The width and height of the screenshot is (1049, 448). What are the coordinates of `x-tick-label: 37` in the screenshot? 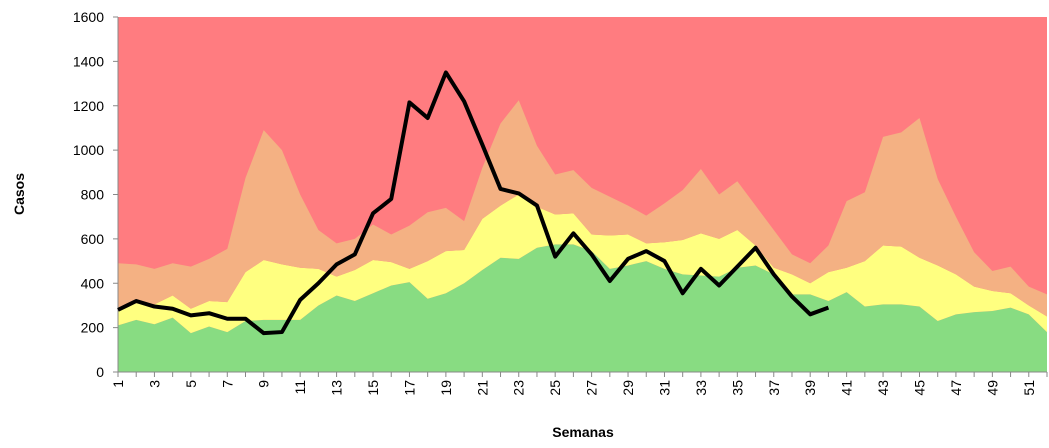 It's located at (774, 388).